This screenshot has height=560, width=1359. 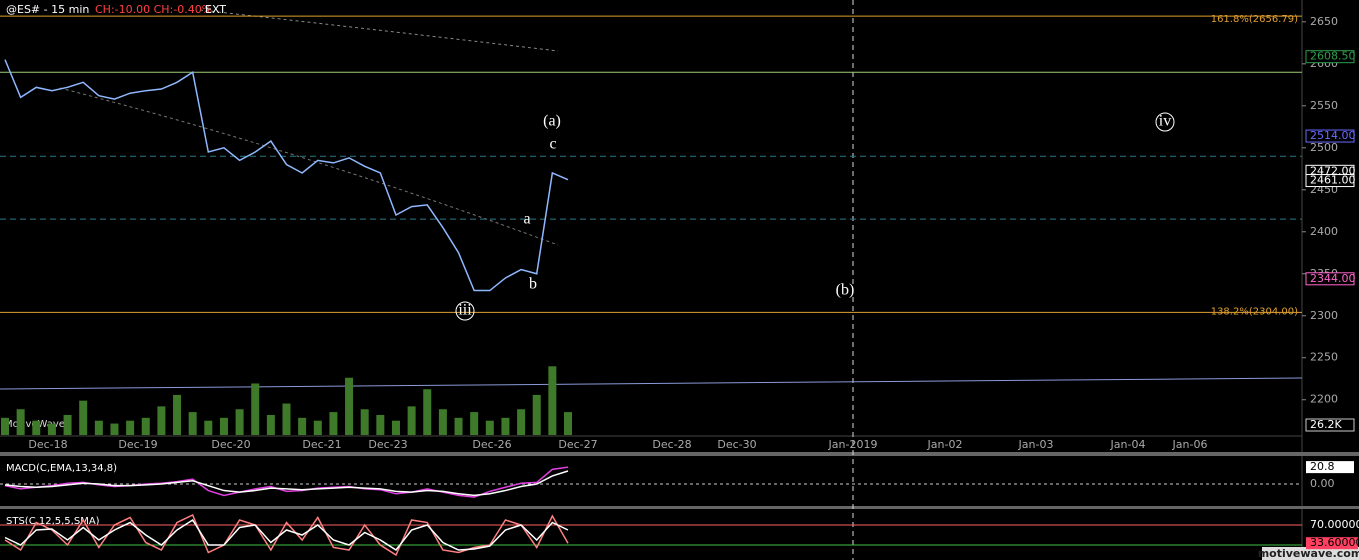 What do you see at coordinates (1322, 483) in the screenshot?
I see `y-tick-label: 0.00` at bounding box center [1322, 483].